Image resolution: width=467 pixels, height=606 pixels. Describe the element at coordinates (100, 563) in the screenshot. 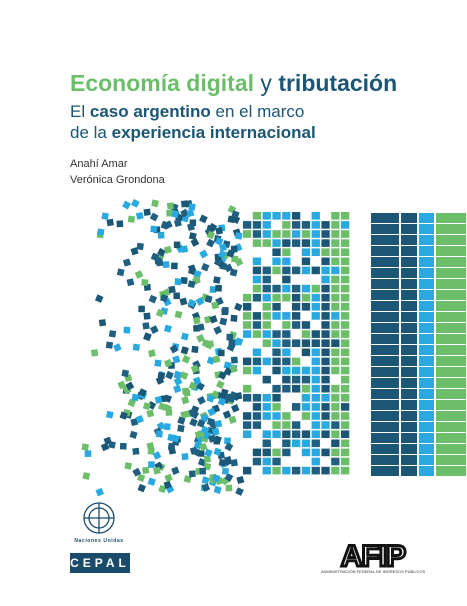

I see `cepal-label: CEPAL` at that location.